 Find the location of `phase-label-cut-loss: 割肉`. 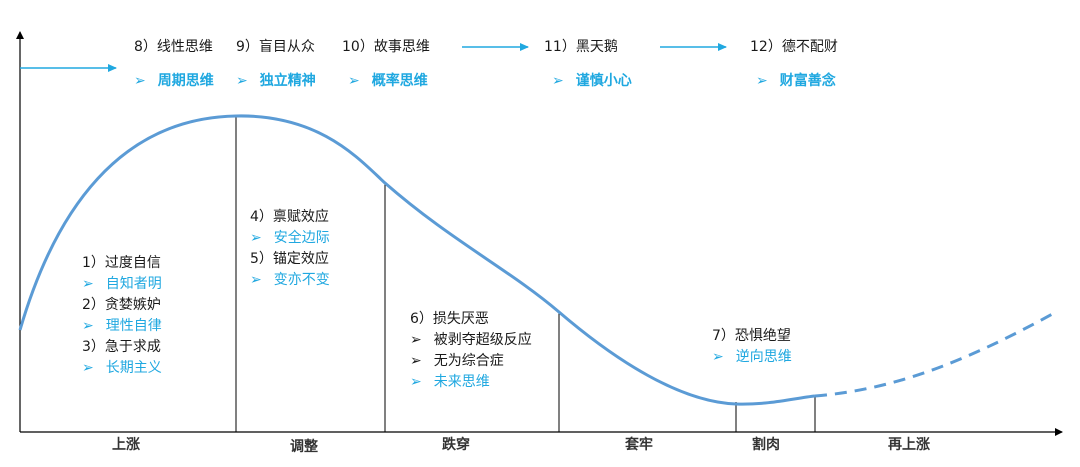

phase-label-cut-loss: 割肉 is located at coordinates (766, 445).